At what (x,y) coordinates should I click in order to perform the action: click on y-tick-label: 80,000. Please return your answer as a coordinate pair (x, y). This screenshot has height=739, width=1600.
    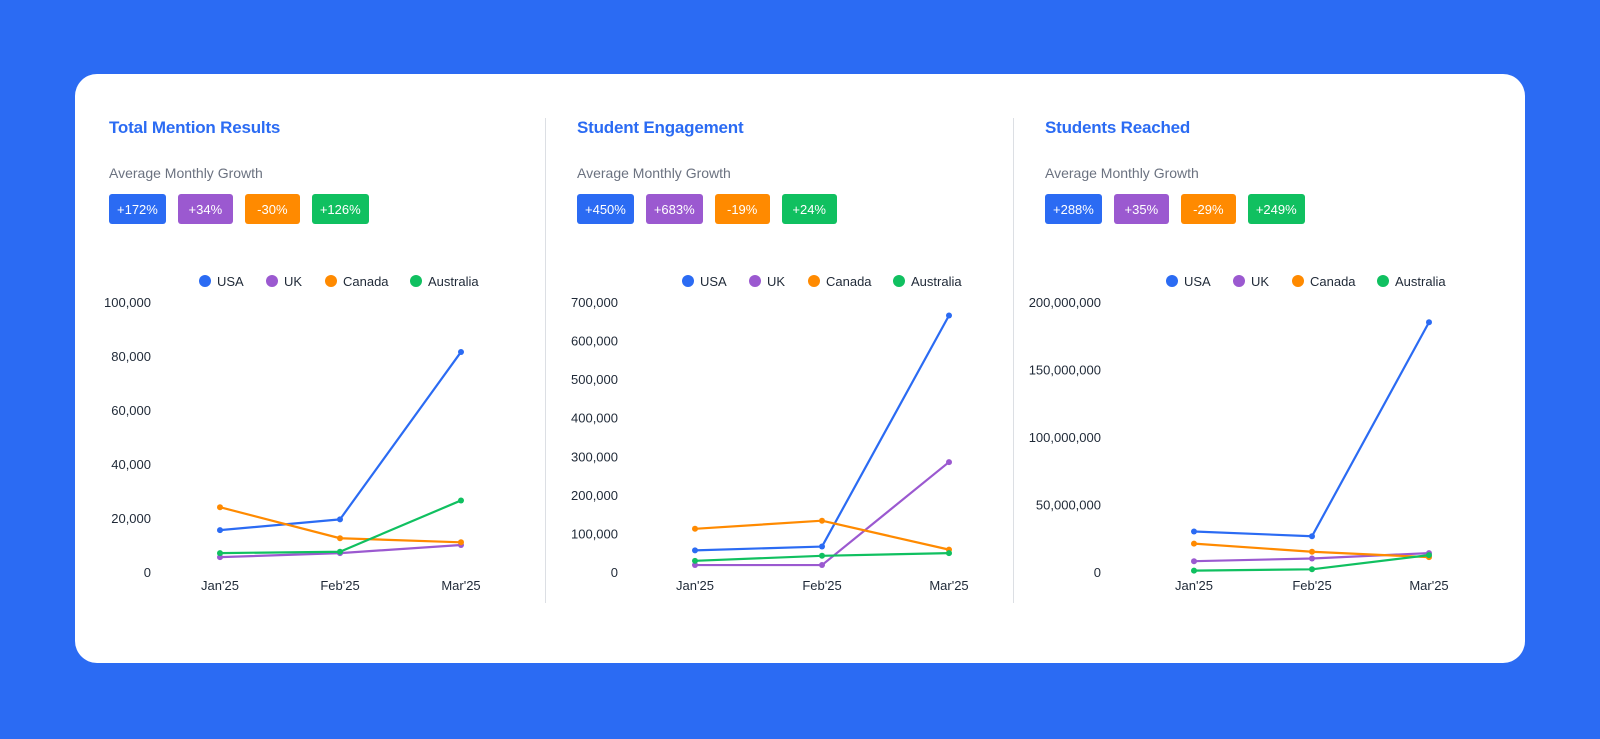
    Looking at the image, I should click on (131, 356).